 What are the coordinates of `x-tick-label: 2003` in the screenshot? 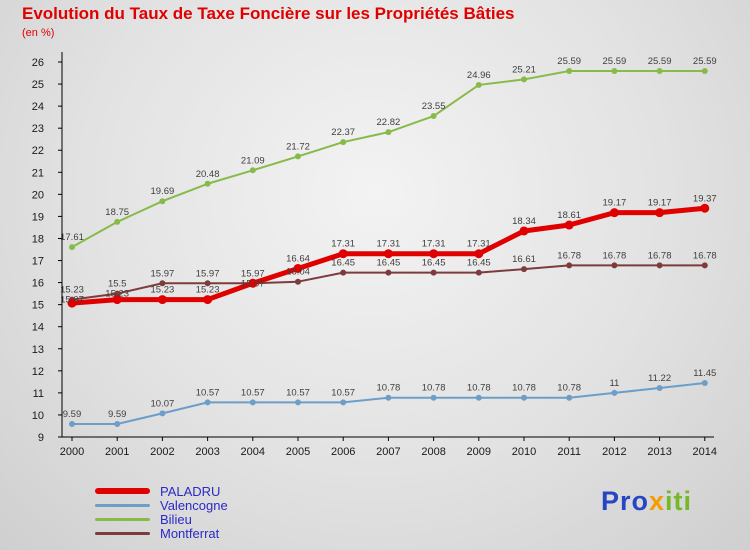 It's located at (207, 452).